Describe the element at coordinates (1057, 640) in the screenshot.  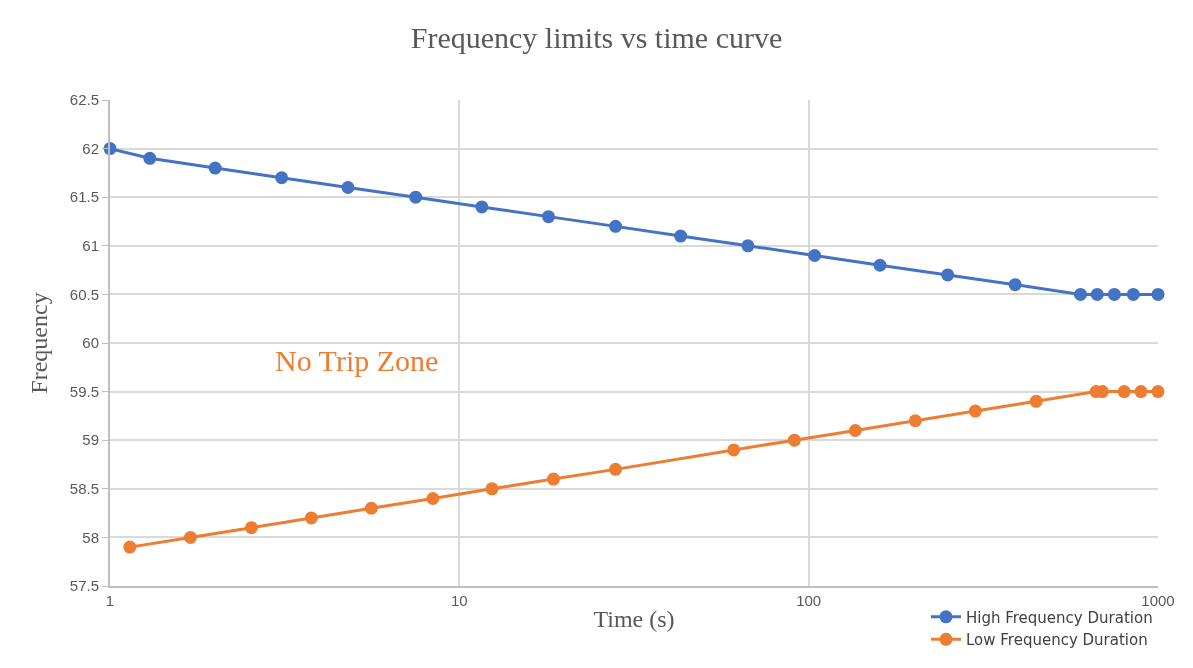
I see `legend-label: Low Frequency Duration` at that location.